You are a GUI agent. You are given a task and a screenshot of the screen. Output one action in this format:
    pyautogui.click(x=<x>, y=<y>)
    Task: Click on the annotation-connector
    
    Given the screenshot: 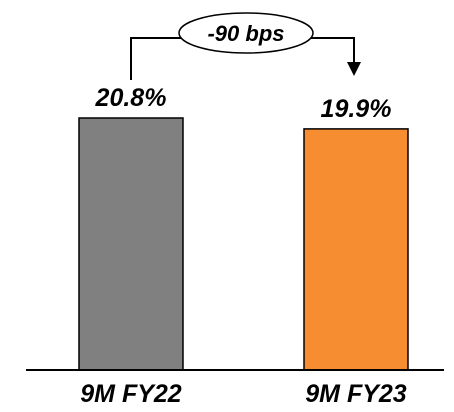 What is the action you would take?
    pyautogui.click(x=156, y=58)
    